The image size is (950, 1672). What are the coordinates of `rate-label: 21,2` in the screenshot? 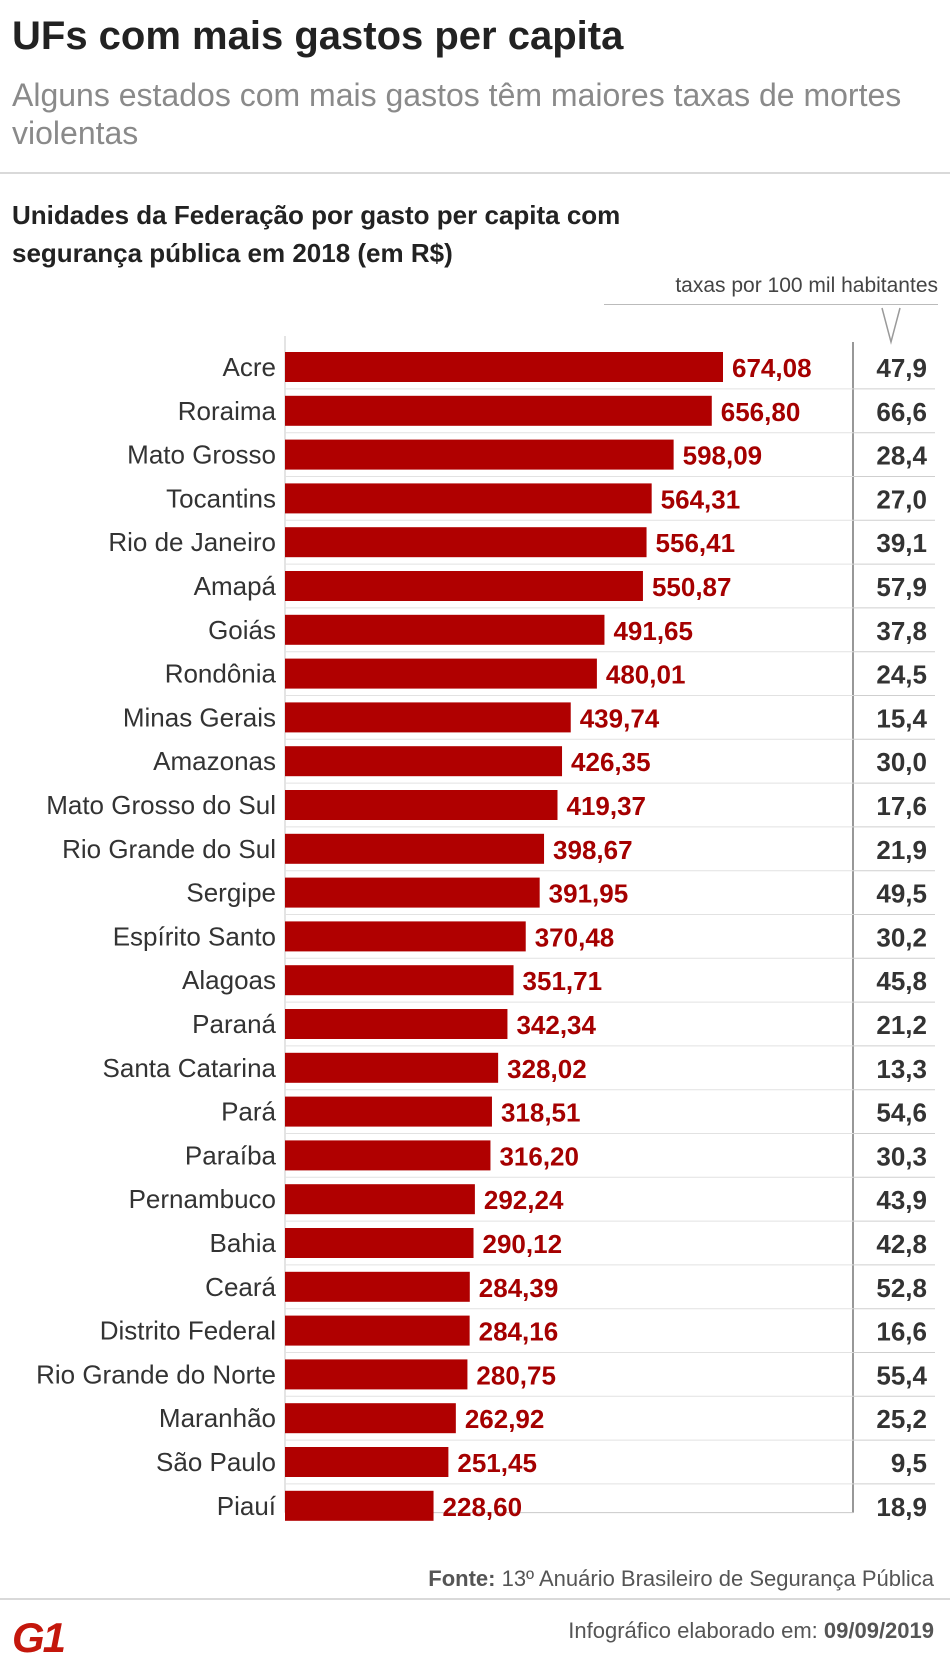 It's located at (901, 1025).